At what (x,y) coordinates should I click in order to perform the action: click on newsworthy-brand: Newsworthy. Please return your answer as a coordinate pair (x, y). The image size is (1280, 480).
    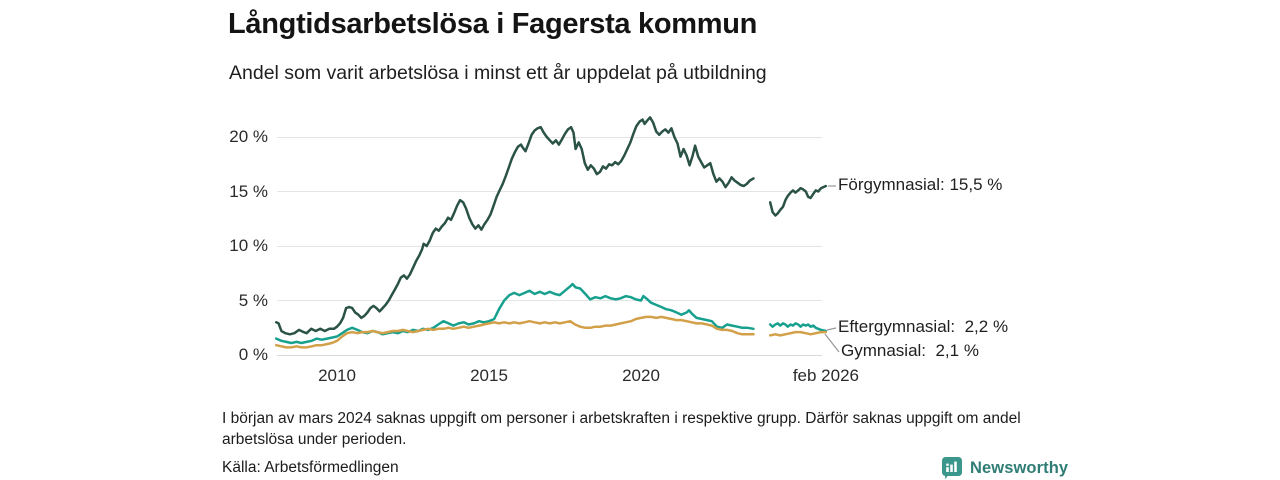
    Looking at the image, I should click on (1004, 468).